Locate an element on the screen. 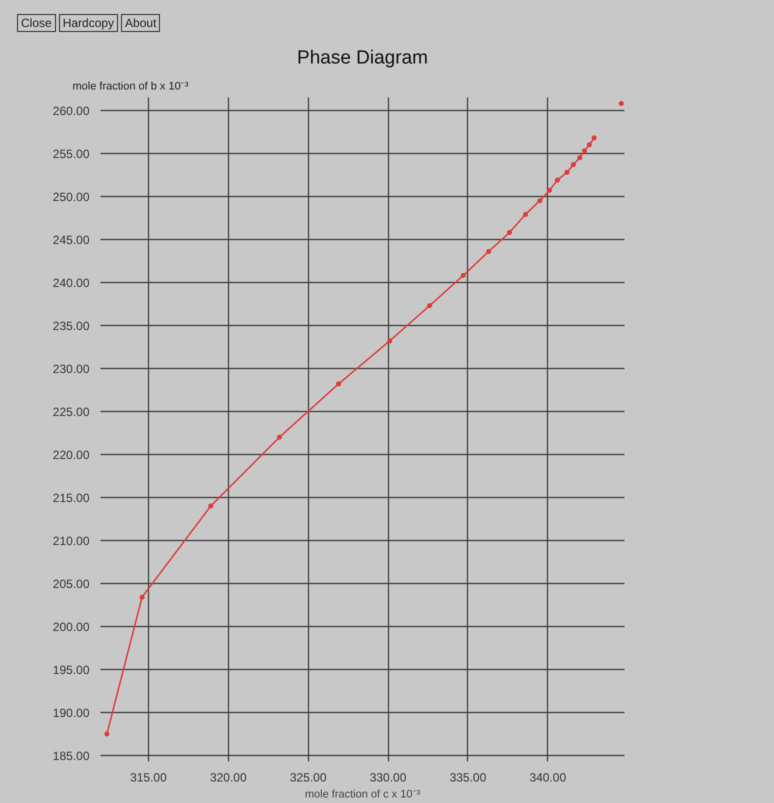  x-axis-title: mole fraction of c x 10⁻³ is located at coordinates (362, 794).